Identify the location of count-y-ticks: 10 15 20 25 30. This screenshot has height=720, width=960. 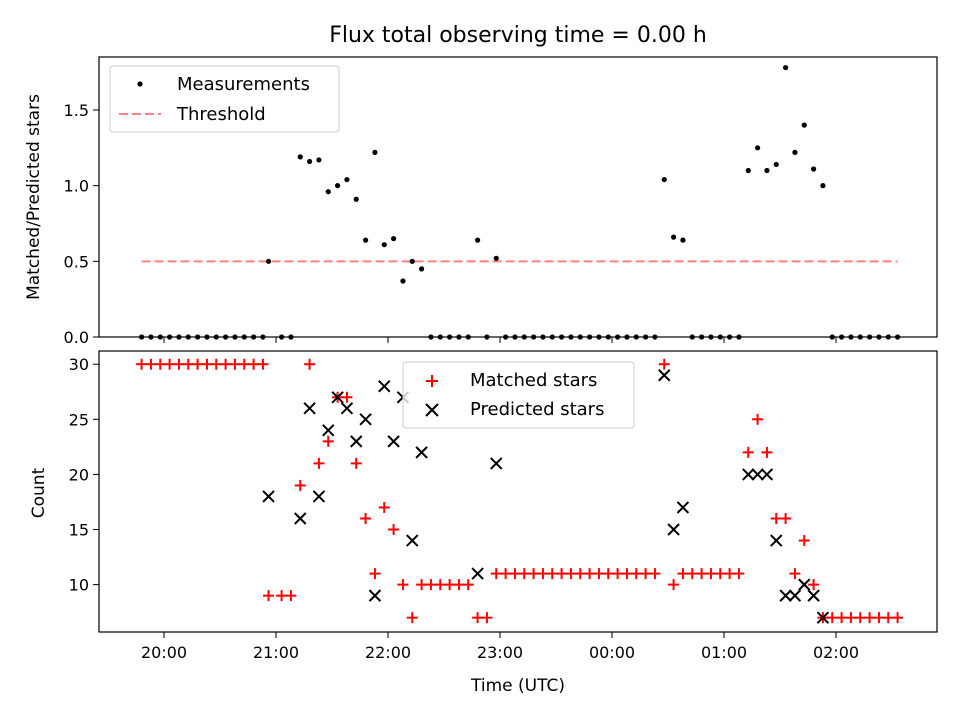
(84, 475).